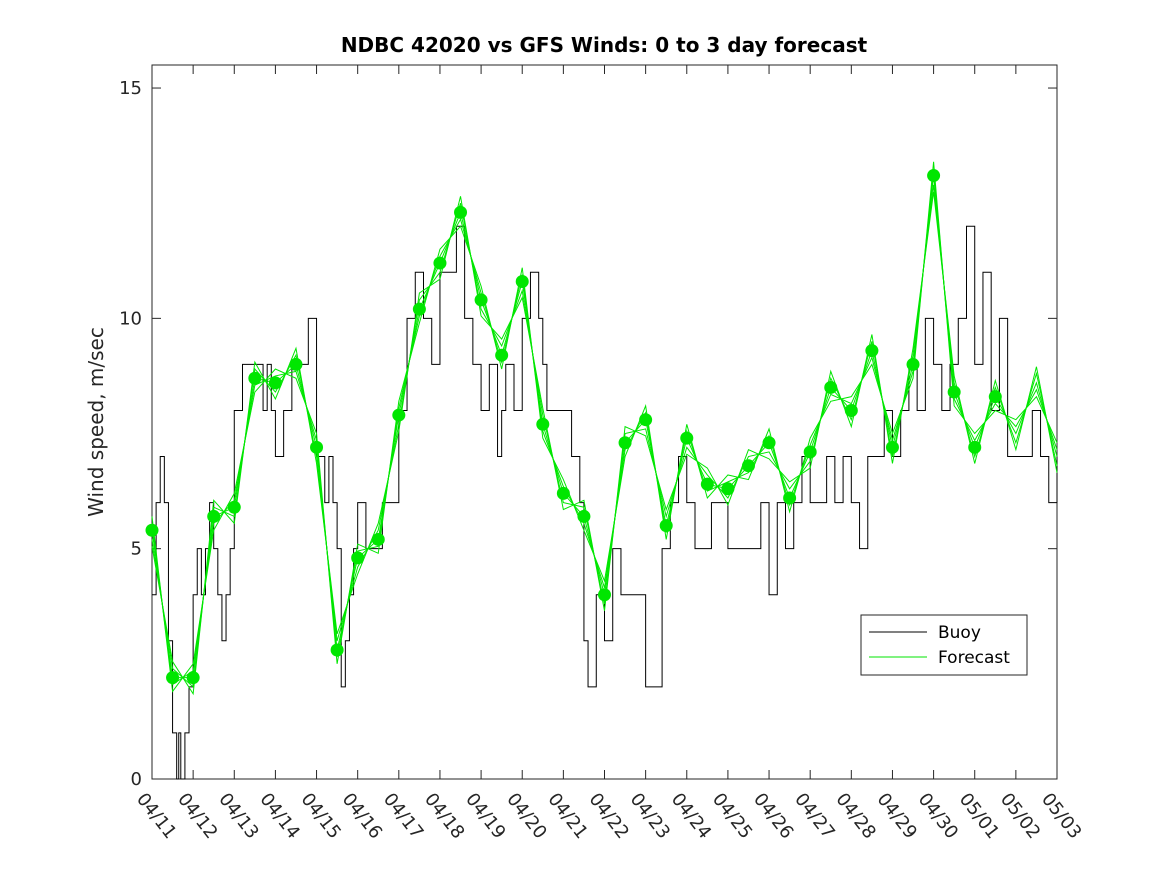 Image resolution: width=1167 pixels, height=875 pixels. What do you see at coordinates (1020, 816) in the screenshot?
I see `x-tick-label: 05/02` at bounding box center [1020, 816].